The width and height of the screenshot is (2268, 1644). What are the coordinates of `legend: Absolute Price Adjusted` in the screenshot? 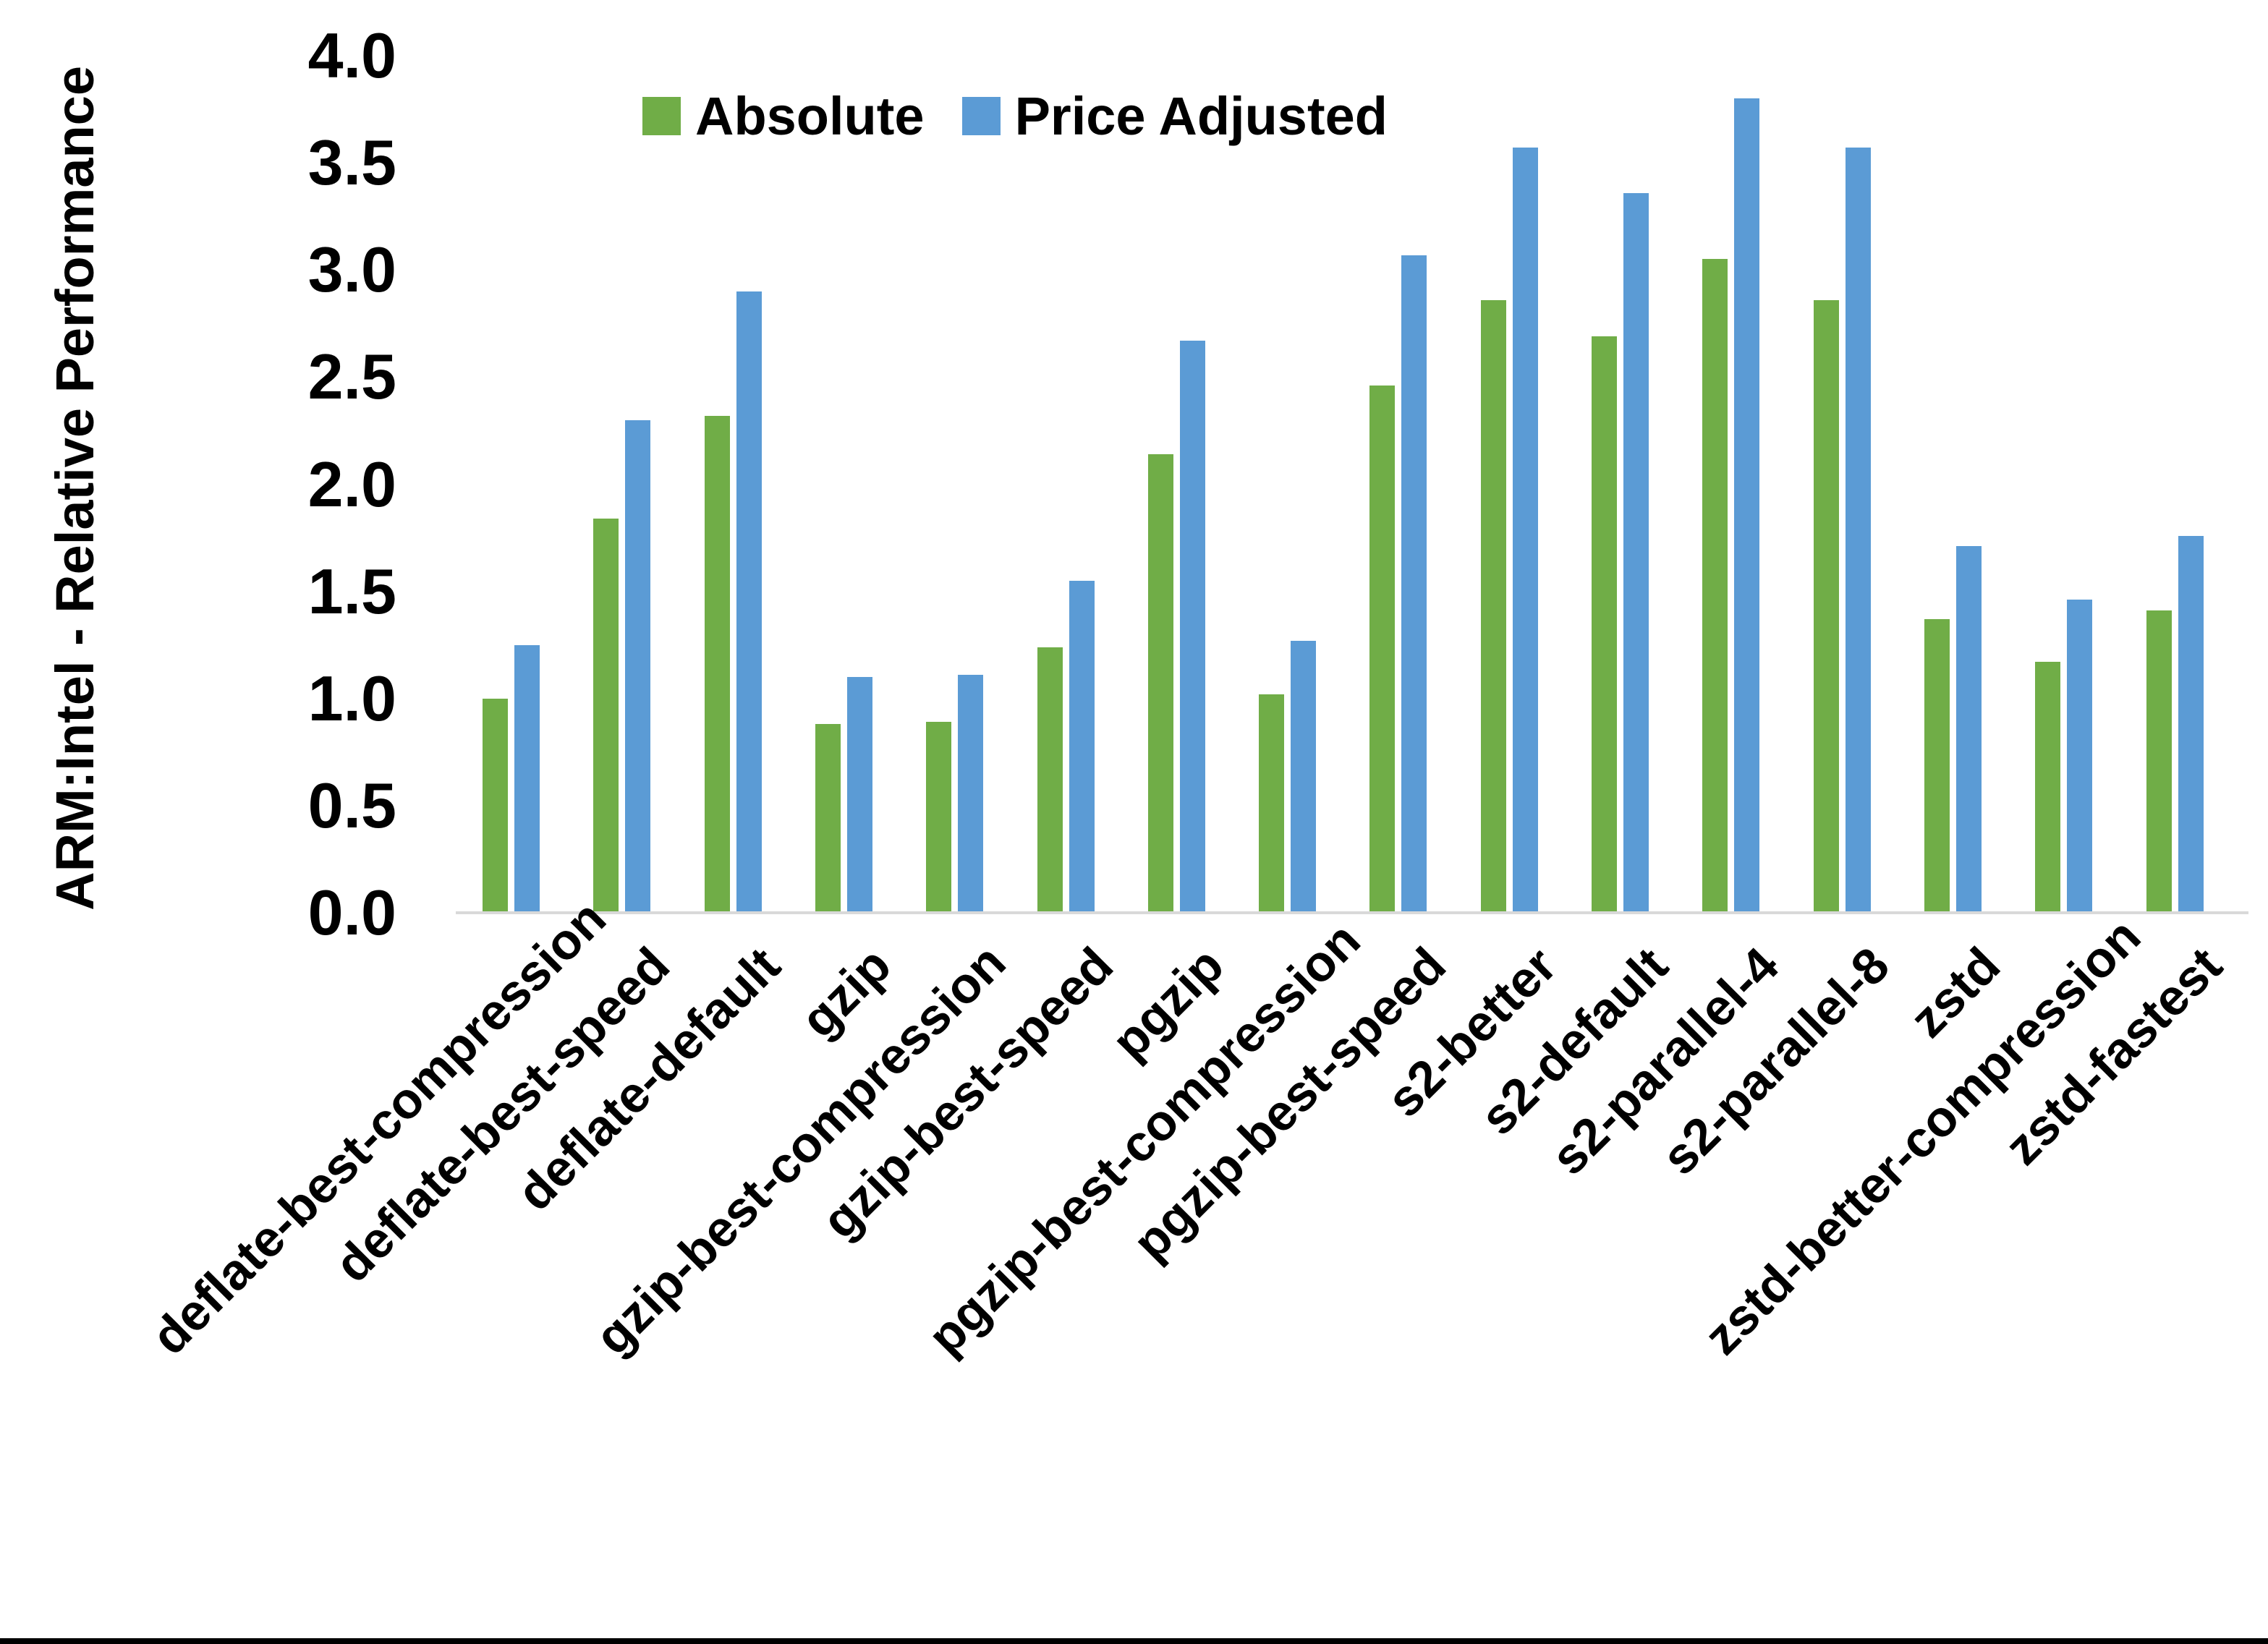 It's located at (1015, 116).